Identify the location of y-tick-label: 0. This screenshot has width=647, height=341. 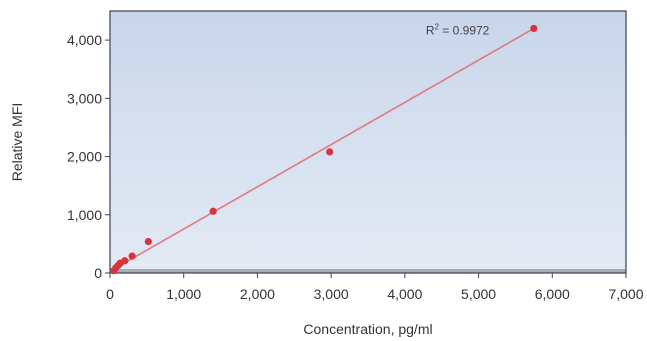
(98, 273).